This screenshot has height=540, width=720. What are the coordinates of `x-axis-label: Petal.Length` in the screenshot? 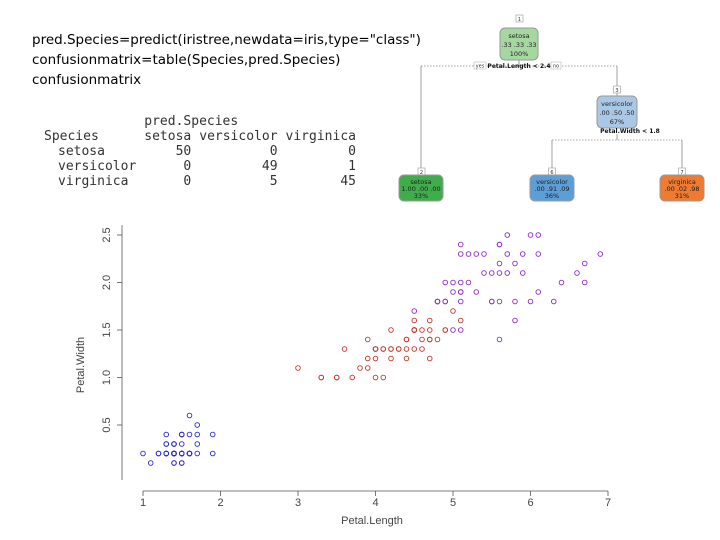 It's located at (372, 521).